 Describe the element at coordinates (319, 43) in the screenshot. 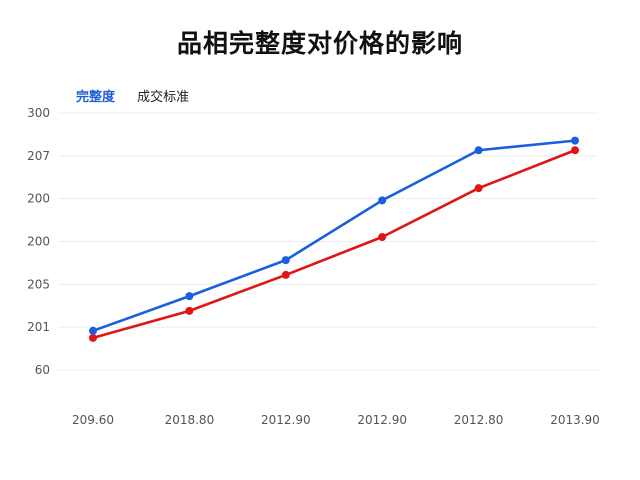

I see `chart-title: 品相完整度对价格的影响` at that location.